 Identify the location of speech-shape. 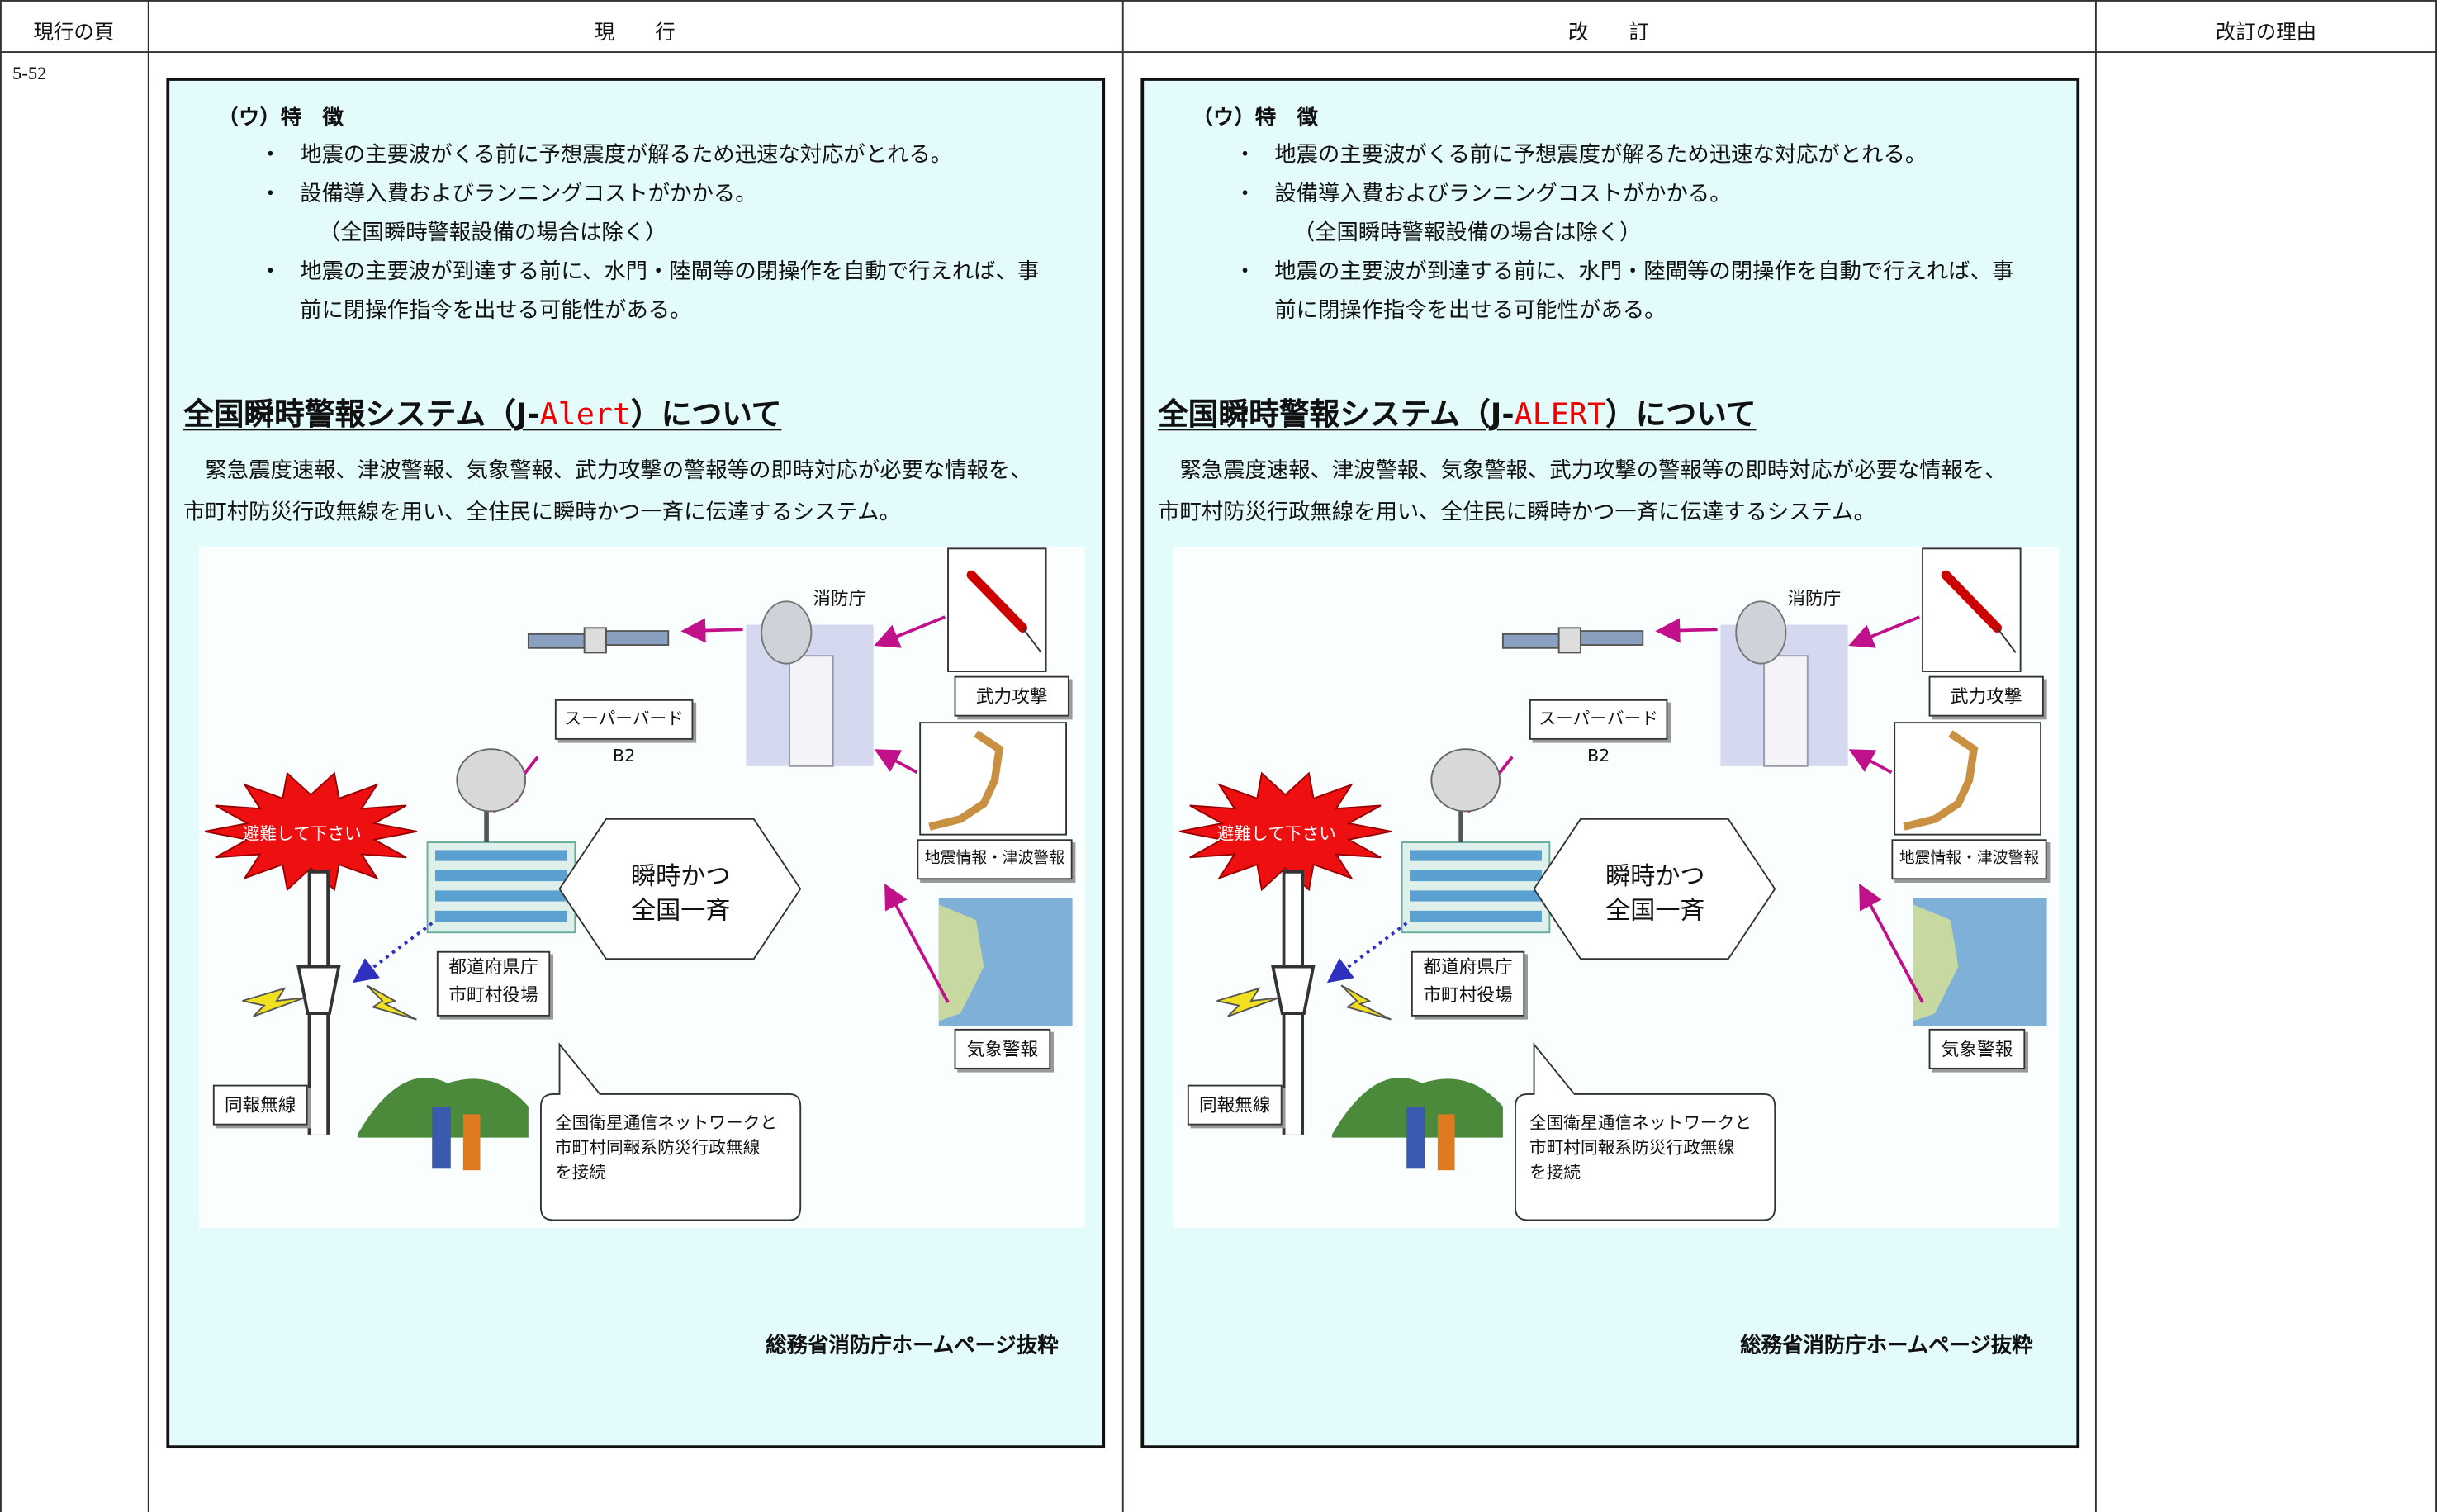
(1654, 889).